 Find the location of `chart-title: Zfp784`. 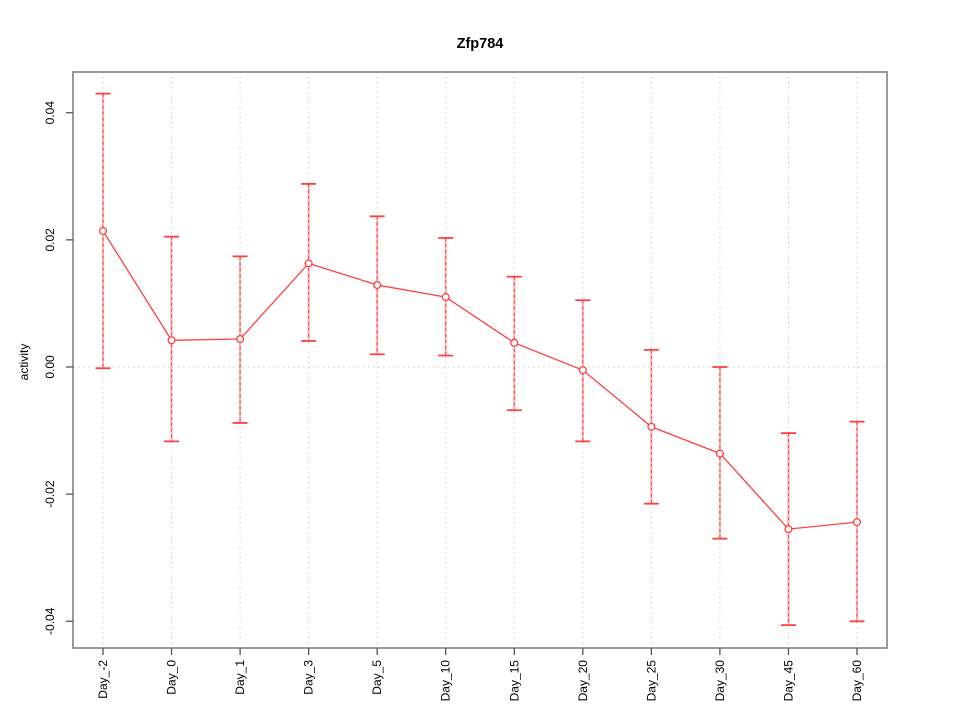

chart-title: Zfp784 is located at coordinates (480, 44).